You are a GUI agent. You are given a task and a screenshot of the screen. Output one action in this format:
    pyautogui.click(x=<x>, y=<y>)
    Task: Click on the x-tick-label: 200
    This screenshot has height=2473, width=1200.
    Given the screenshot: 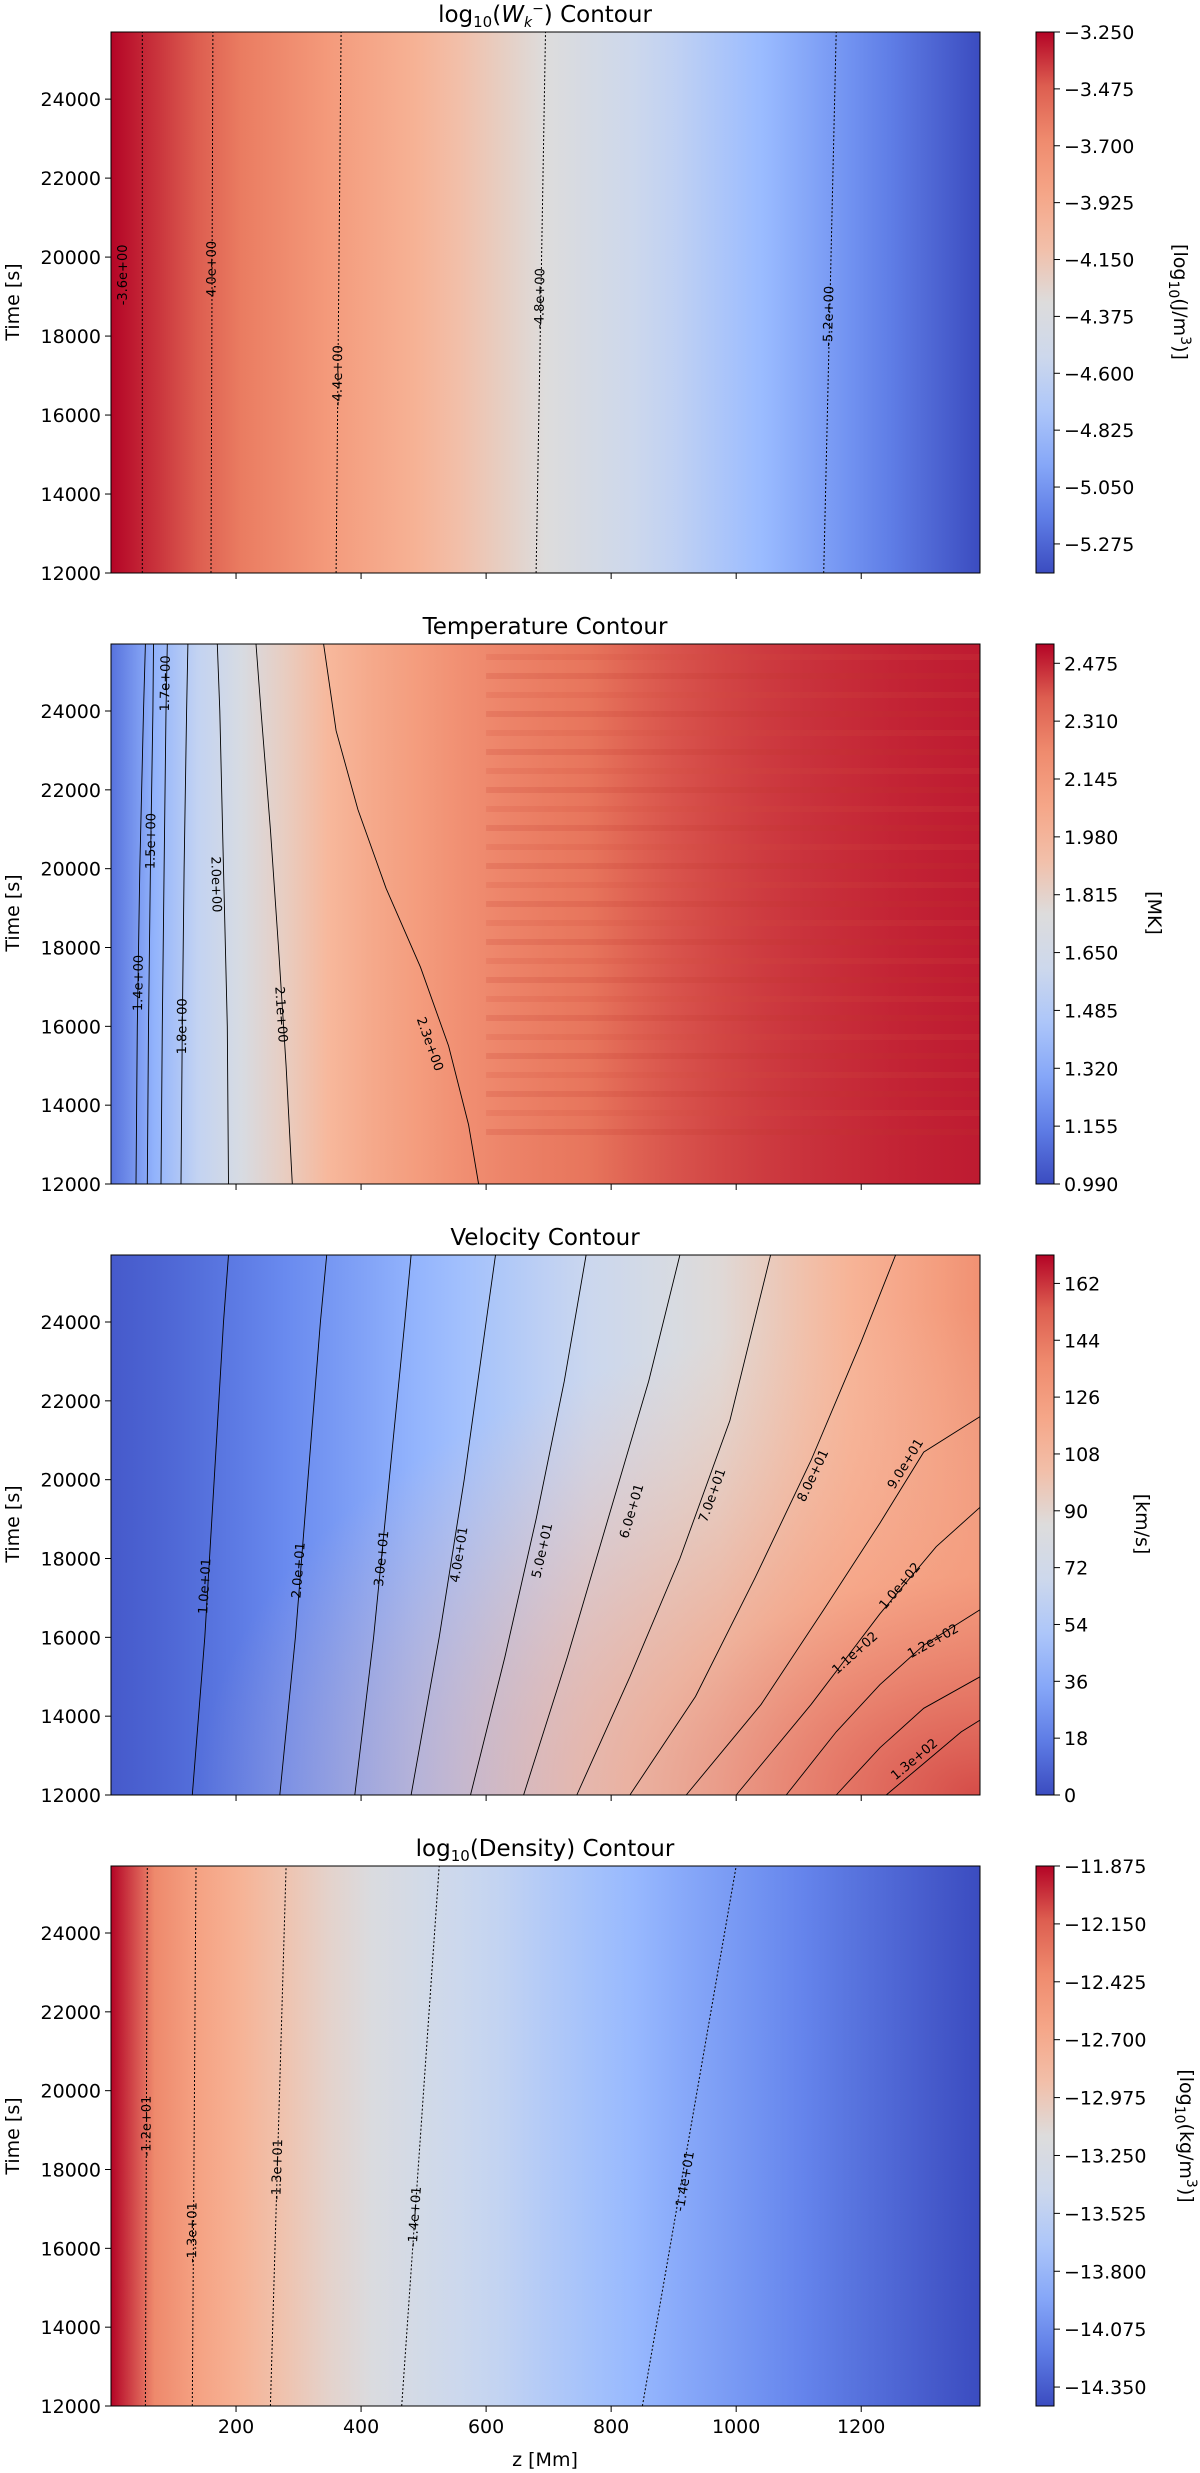 What is the action you would take?
    pyautogui.click(x=236, y=2427)
    